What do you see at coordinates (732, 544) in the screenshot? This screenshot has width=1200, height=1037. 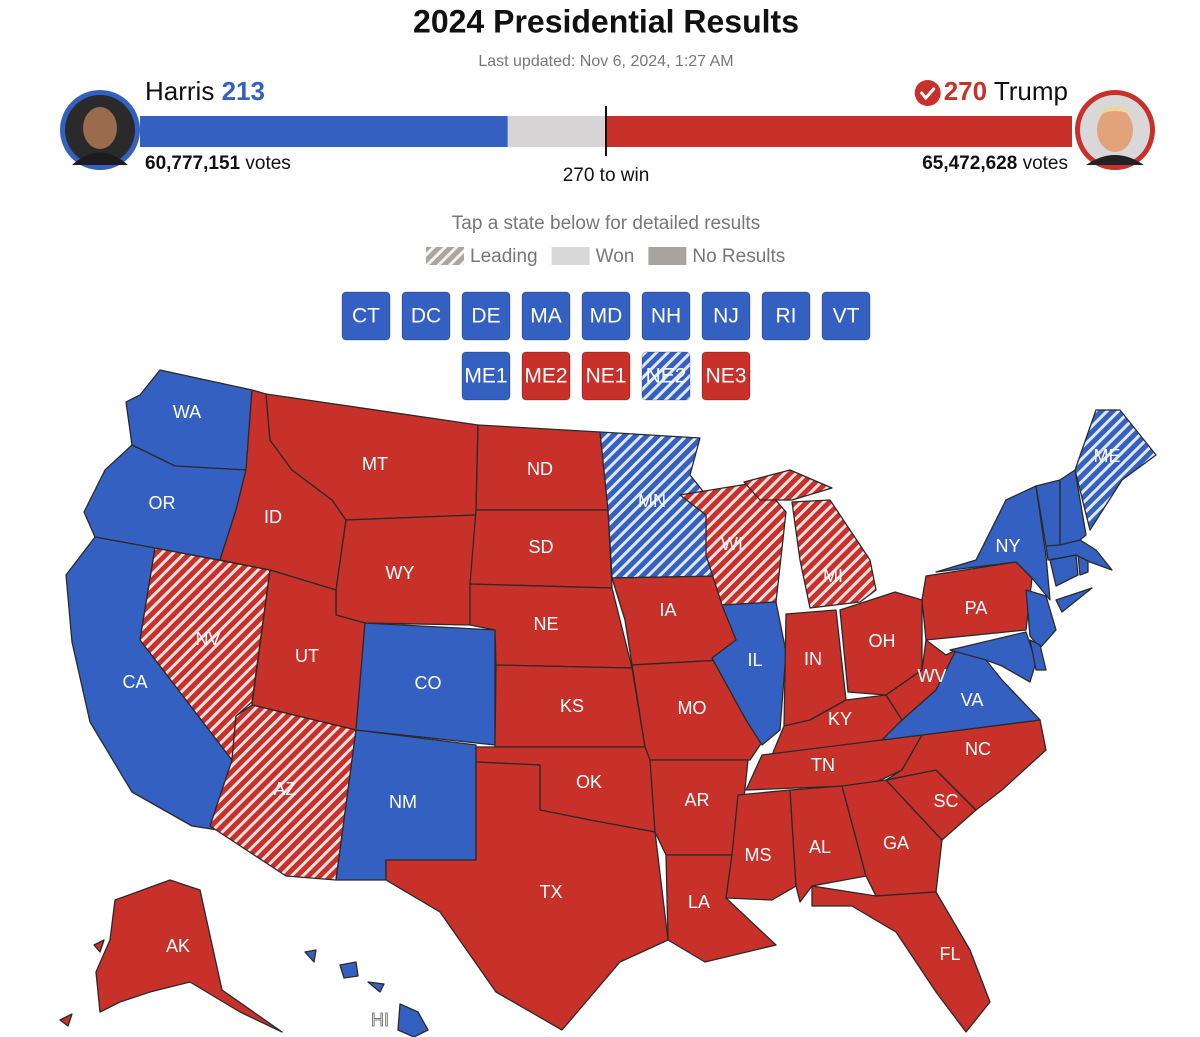 I see `state-label: WI` at bounding box center [732, 544].